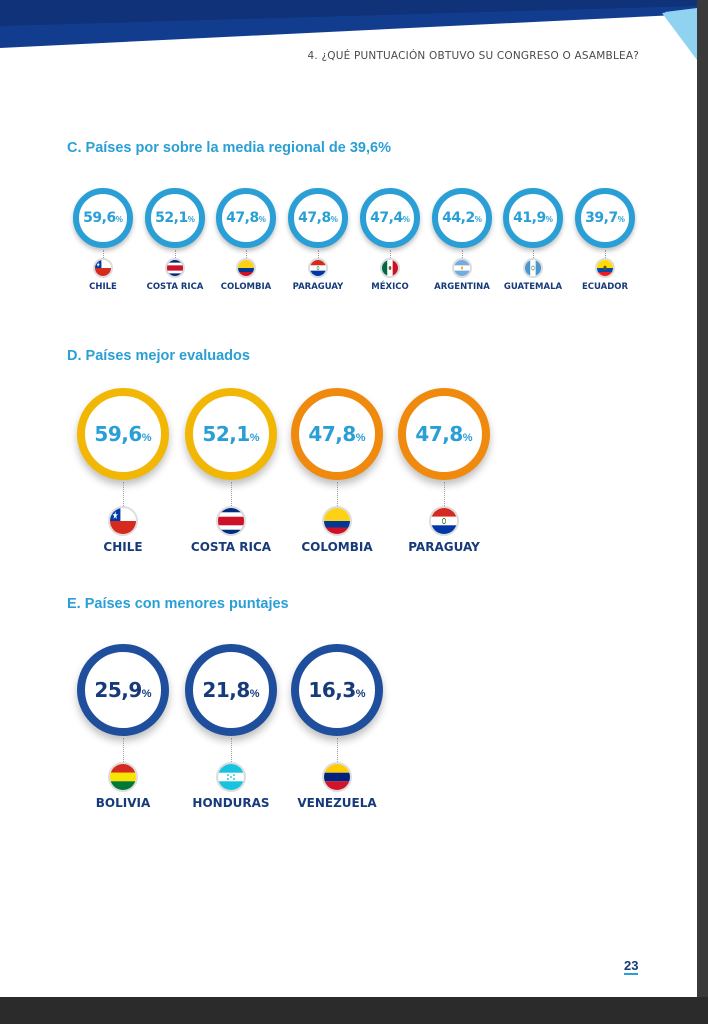 The width and height of the screenshot is (708, 1024). What do you see at coordinates (231, 547) in the screenshot?
I see `country-name-costa-rica: COSTA RICA` at bounding box center [231, 547].